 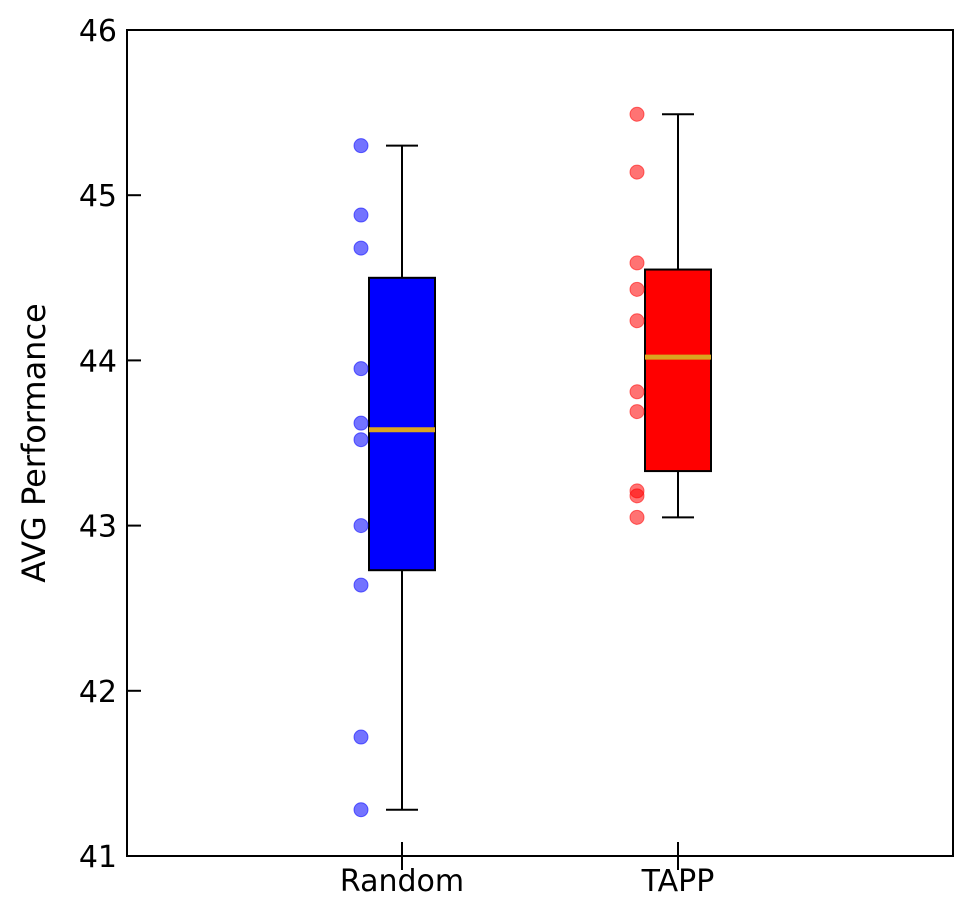 What do you see at coordinates (98, 692) in the screenshot?
I see `y-tick-label-42: 42` at bounding box center [98, 692].